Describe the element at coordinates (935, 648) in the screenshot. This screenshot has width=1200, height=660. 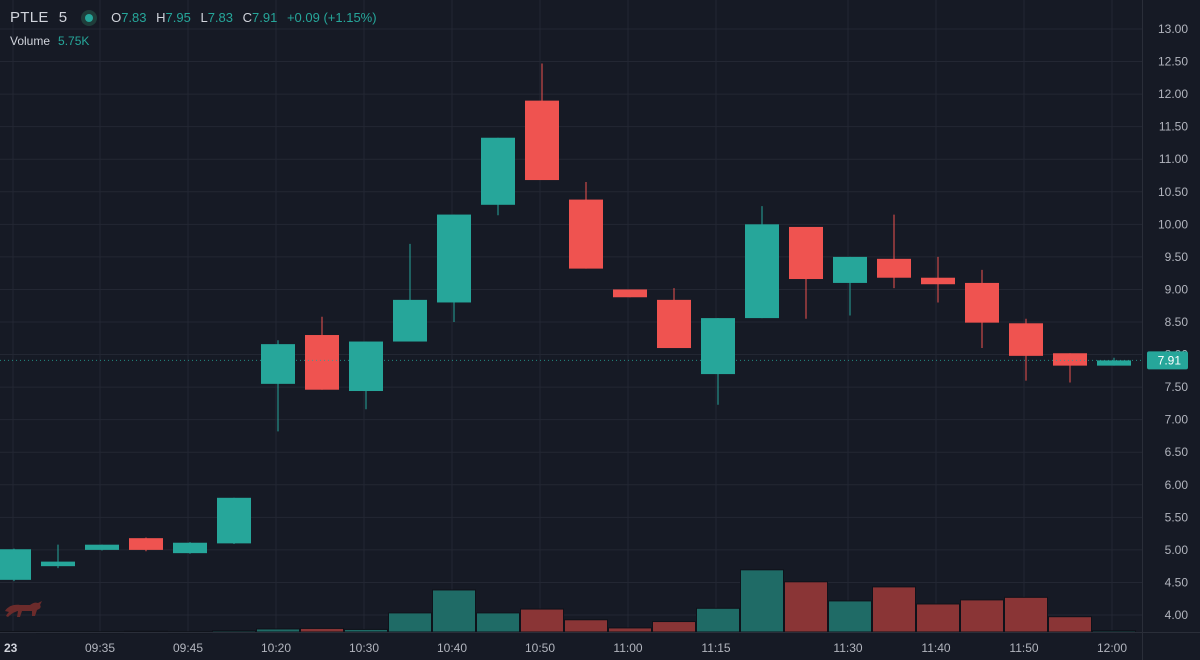
I see `time-tick-label: 11:40` at that location.